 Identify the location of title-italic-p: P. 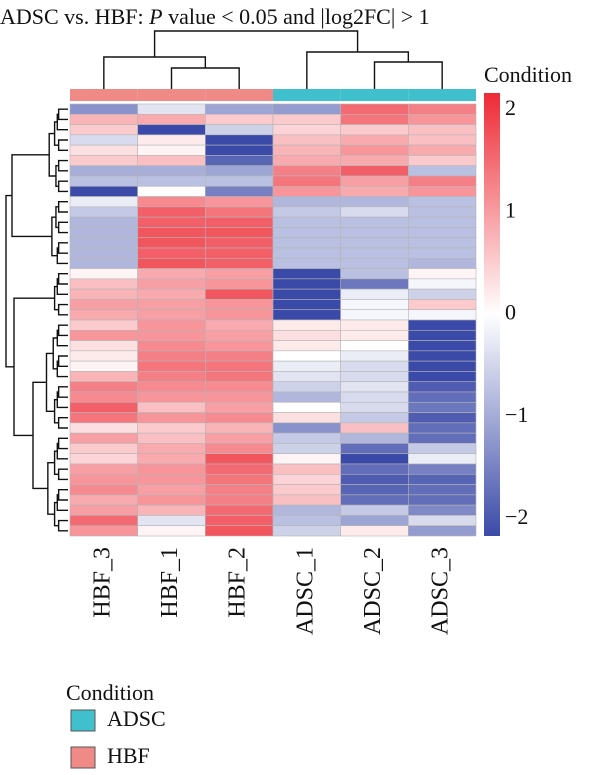
(156, 16).